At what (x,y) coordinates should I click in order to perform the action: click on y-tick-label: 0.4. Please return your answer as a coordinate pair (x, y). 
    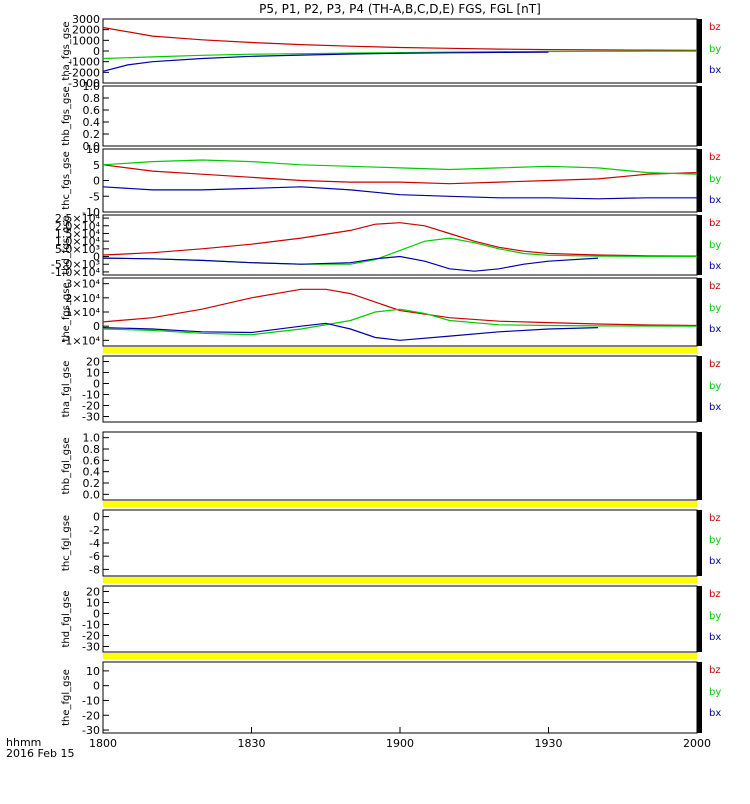
    Looking at the image, I should click on (92, 472).